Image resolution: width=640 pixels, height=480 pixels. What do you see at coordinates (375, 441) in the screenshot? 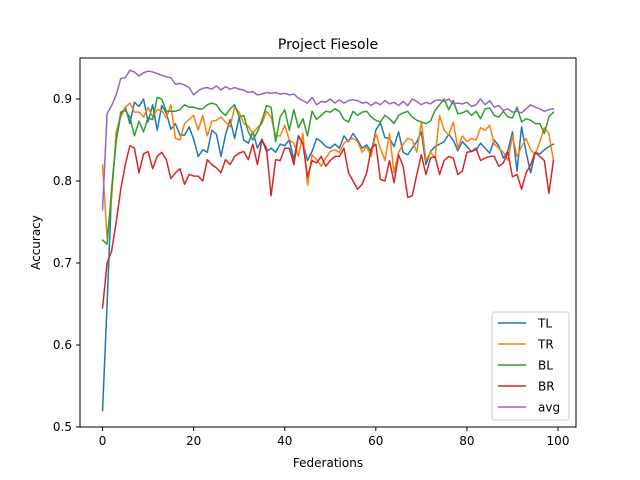
I see `x-tick-label: 60` at bounding box center [375, 441].